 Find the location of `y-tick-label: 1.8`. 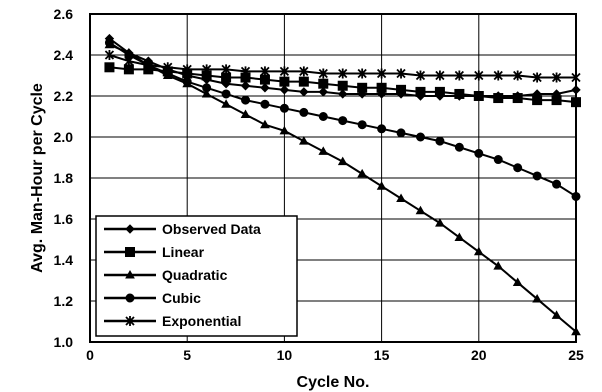

y-tick-label: 1.8 is located at coordinates (64, 178).